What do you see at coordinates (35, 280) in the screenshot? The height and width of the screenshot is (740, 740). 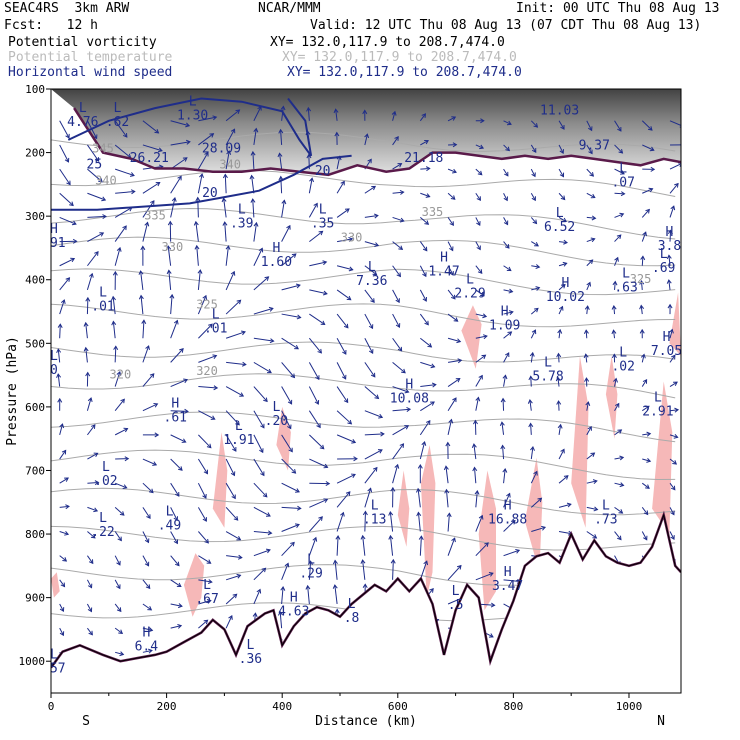 I see `y-tick-label: 400` at bounding box center [35, 280].